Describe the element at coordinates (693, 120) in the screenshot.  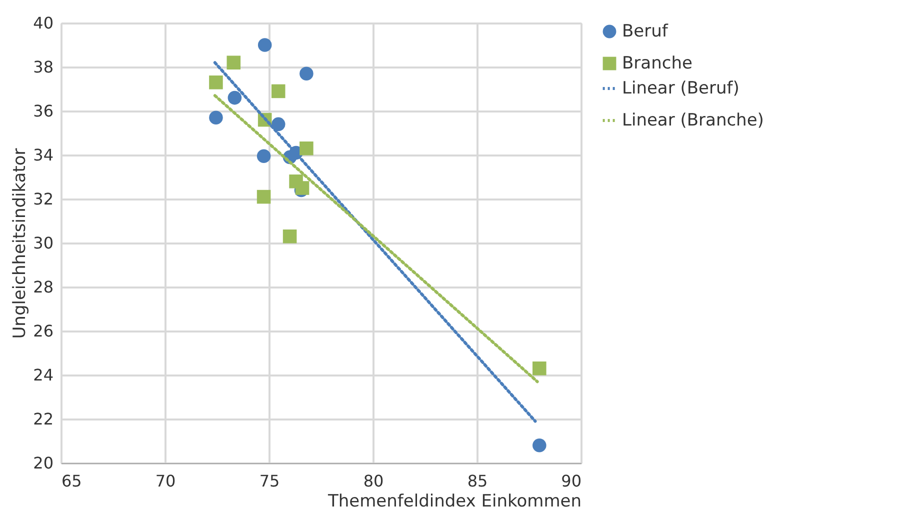
I see `legend-label: Linear (Branche)` at that location.